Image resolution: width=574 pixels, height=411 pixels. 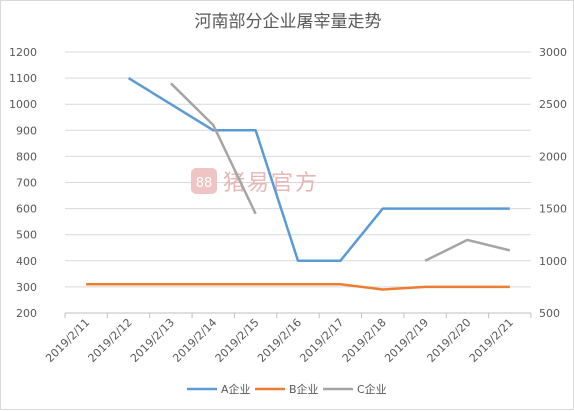 I want to click on x-tick-label: 2019/2/19, so click(x=406, y=340).